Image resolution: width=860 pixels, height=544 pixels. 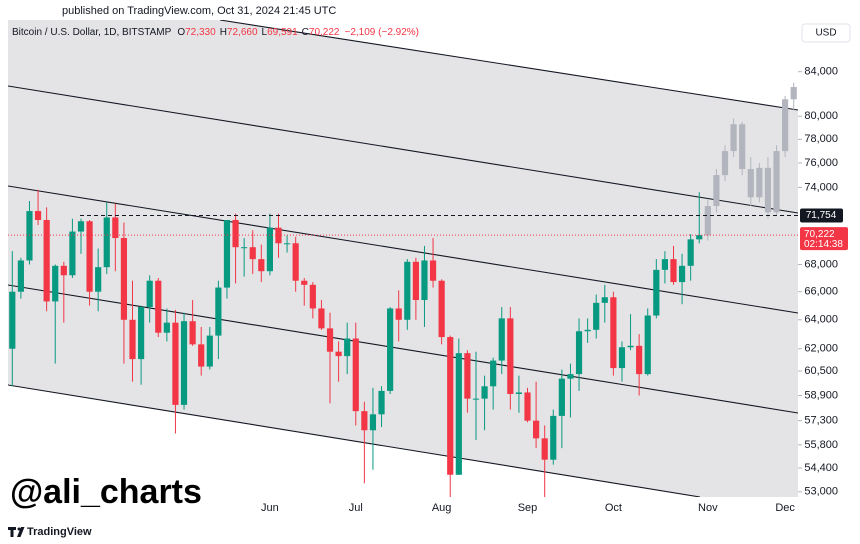 What do you see at coordinates (821, 395) in the screenshot?
I see `y-tick-label: 58,900` at bounding box center [821, 395].